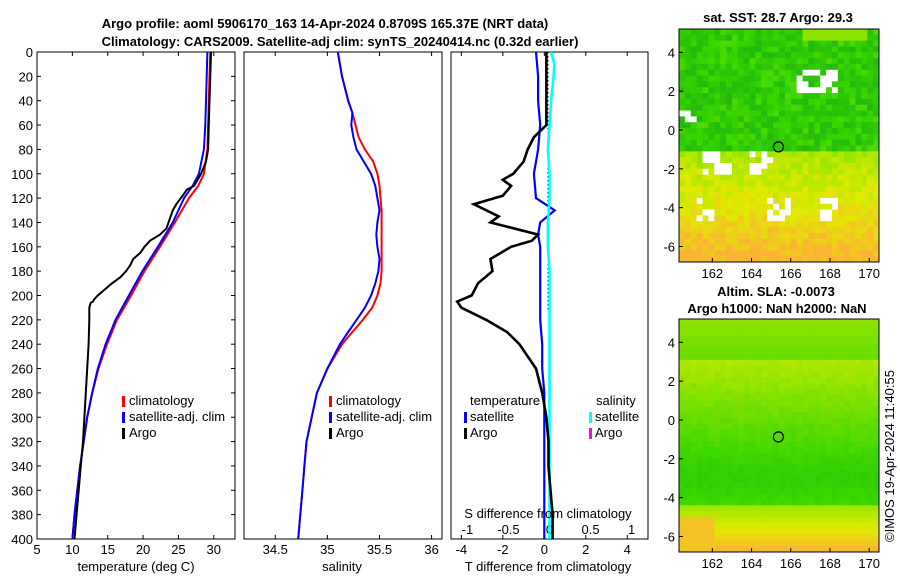 Image resolution: width=900 pixels, height=580 pixels. What do you see at coordinates (465, 417) in the screenshot?
I see `legend-swatch-t-satellite` at bounding box center [465, 417].